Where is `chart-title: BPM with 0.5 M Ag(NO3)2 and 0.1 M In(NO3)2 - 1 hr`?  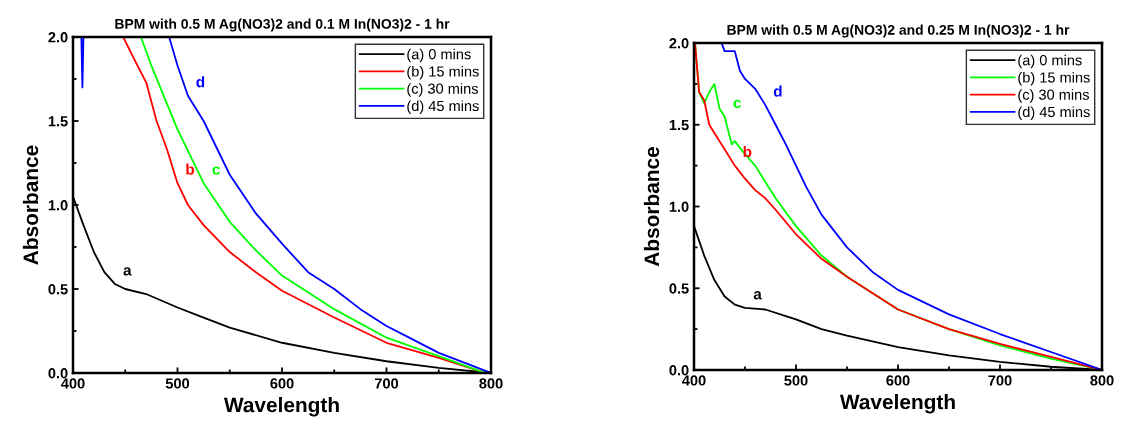
chart-title: BPM with 0.5 M Ag(NO3)2 and 0.1 M In(NO3)2 - 1 hr is located at coordinates (282, 25).